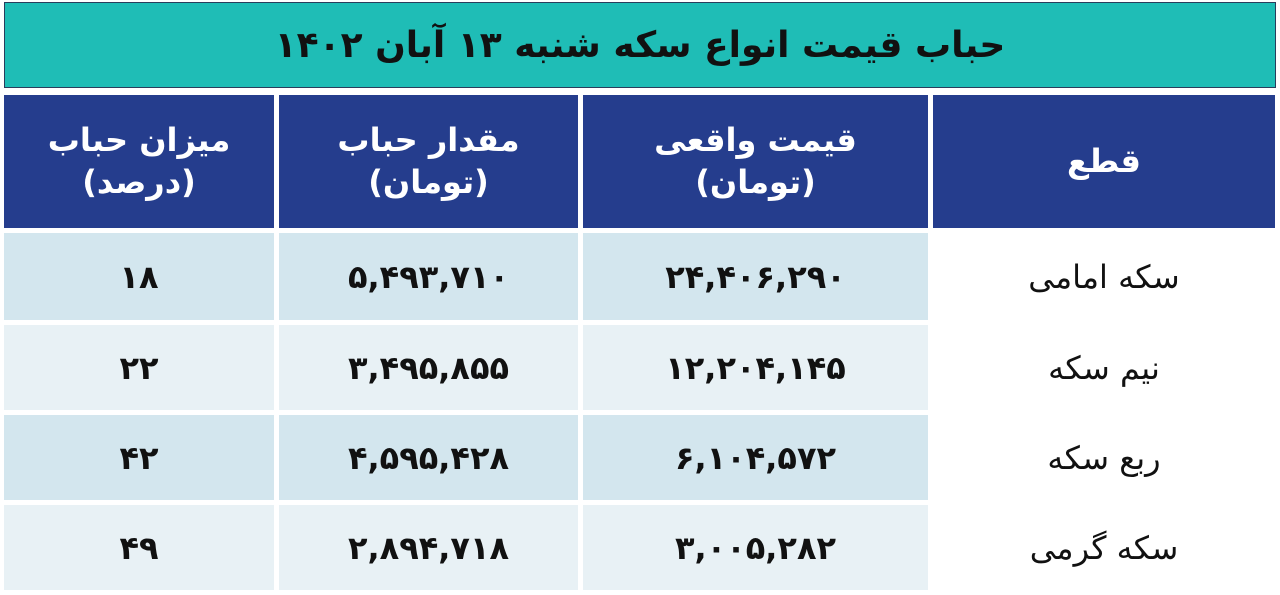 The width and height of the screenshot is (1280, 595). I want to click on cell-bubble-amount: ۳,۴۹۵,۸۵۵, so click(428, 367).